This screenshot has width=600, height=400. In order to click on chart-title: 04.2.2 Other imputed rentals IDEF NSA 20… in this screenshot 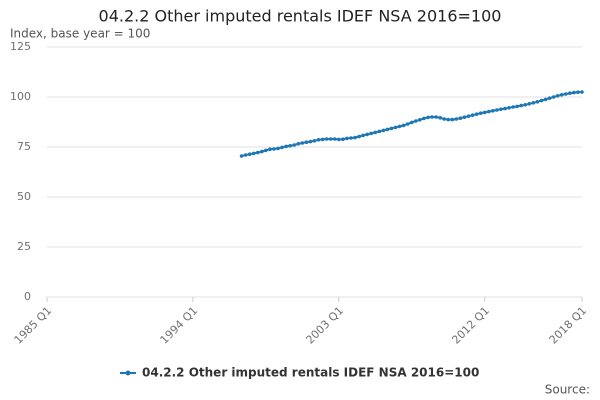, I will do `click(300, 16)`.